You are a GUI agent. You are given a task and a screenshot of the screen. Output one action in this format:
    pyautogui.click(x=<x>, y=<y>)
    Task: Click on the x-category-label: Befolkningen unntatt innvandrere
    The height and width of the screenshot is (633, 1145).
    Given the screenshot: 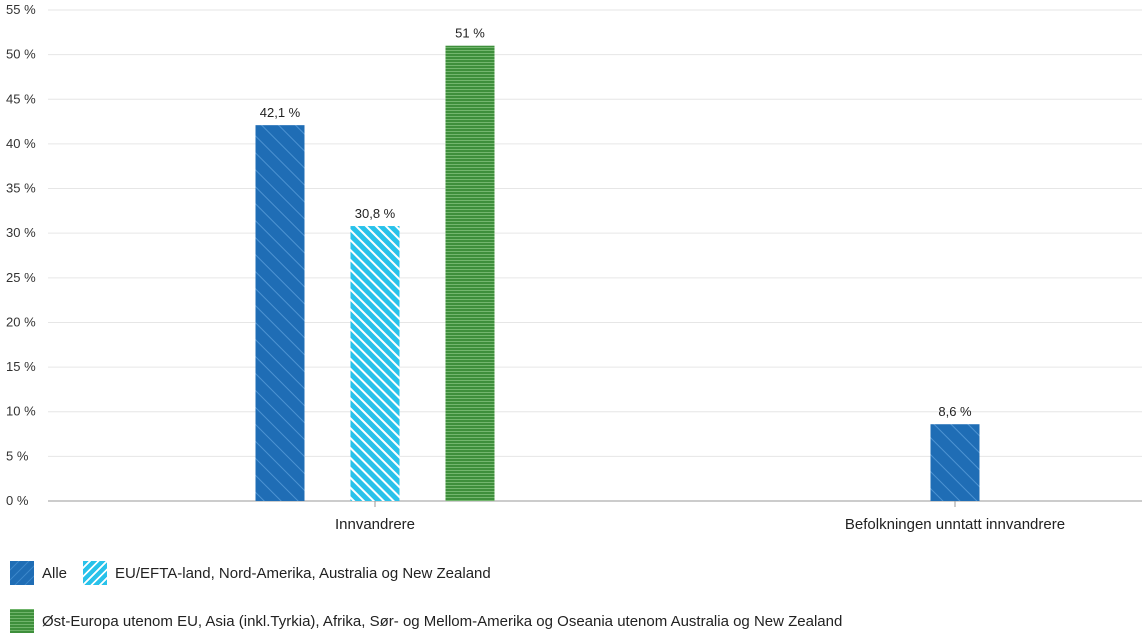 What is the action you would take?
    pyautogui.click(x=955, y=524)
    